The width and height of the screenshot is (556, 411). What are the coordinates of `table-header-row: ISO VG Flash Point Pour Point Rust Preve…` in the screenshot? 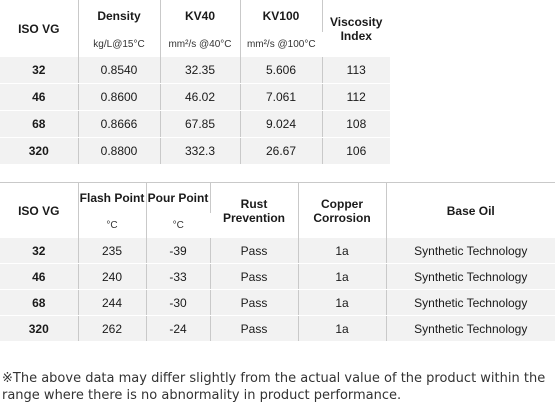 It's located at (277, 210).